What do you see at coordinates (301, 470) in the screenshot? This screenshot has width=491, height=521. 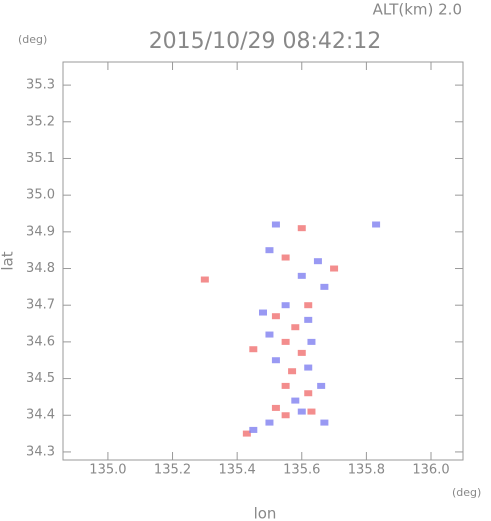 I see `x-tick-label: 135.6` at bounding box center [301, 470].